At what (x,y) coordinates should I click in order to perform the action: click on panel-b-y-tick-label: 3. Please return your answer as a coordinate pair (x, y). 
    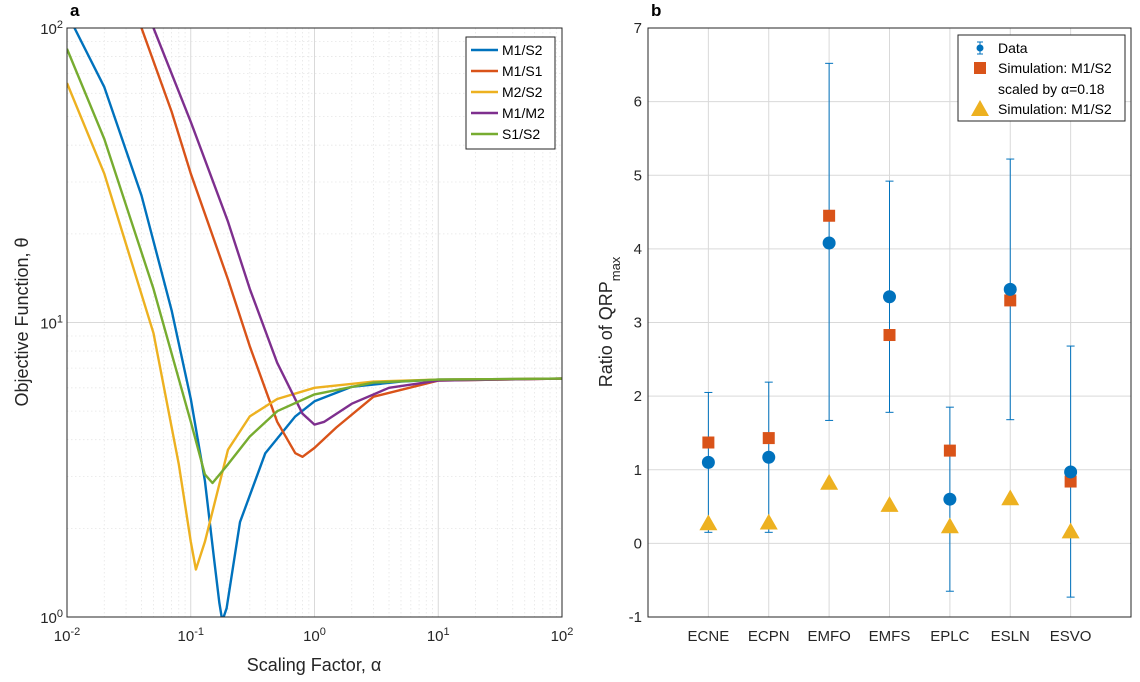
    Looking at the image, I should click on (638, 323).